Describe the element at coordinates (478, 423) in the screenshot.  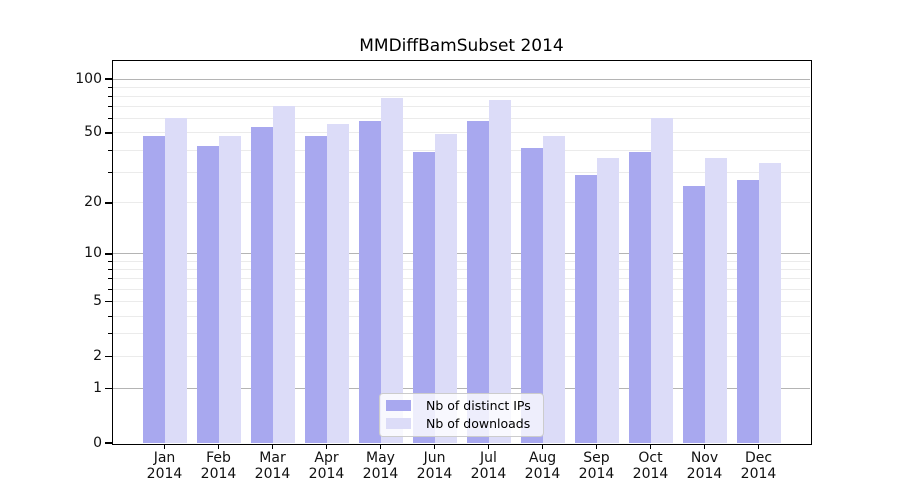
I see `legend-label-downloads: Nb of downloads` at that location.